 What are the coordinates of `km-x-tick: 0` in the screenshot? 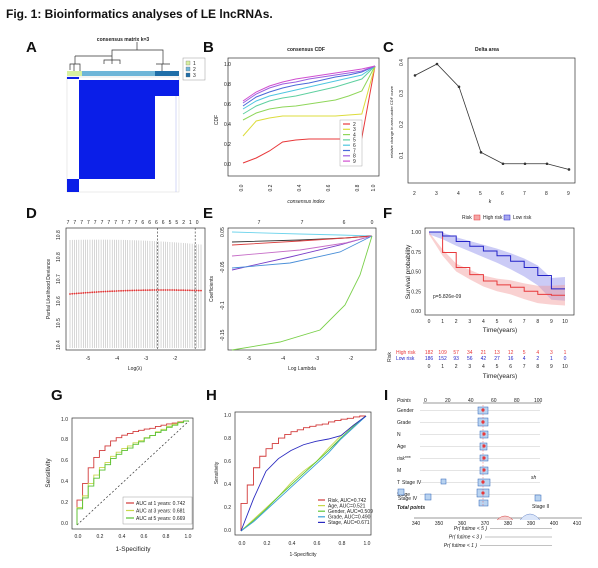 It's located at (429, 322).